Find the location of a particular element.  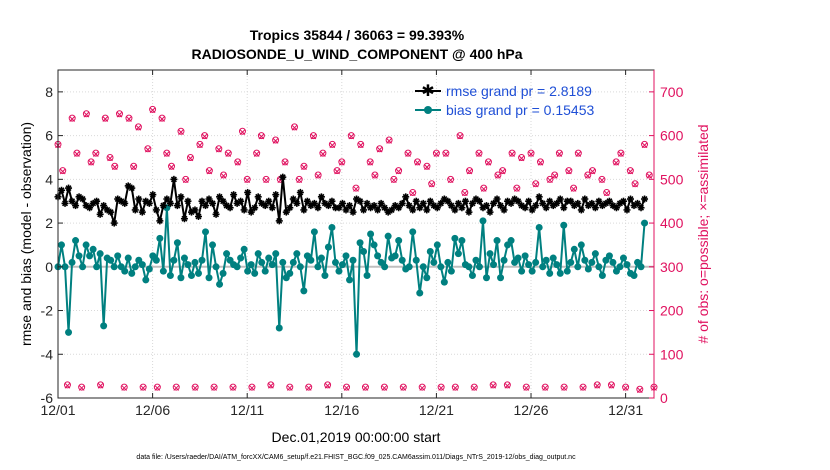

x-axis-label: Dec.01,2019 00:00:00 start is located at coordinates (356, 437).